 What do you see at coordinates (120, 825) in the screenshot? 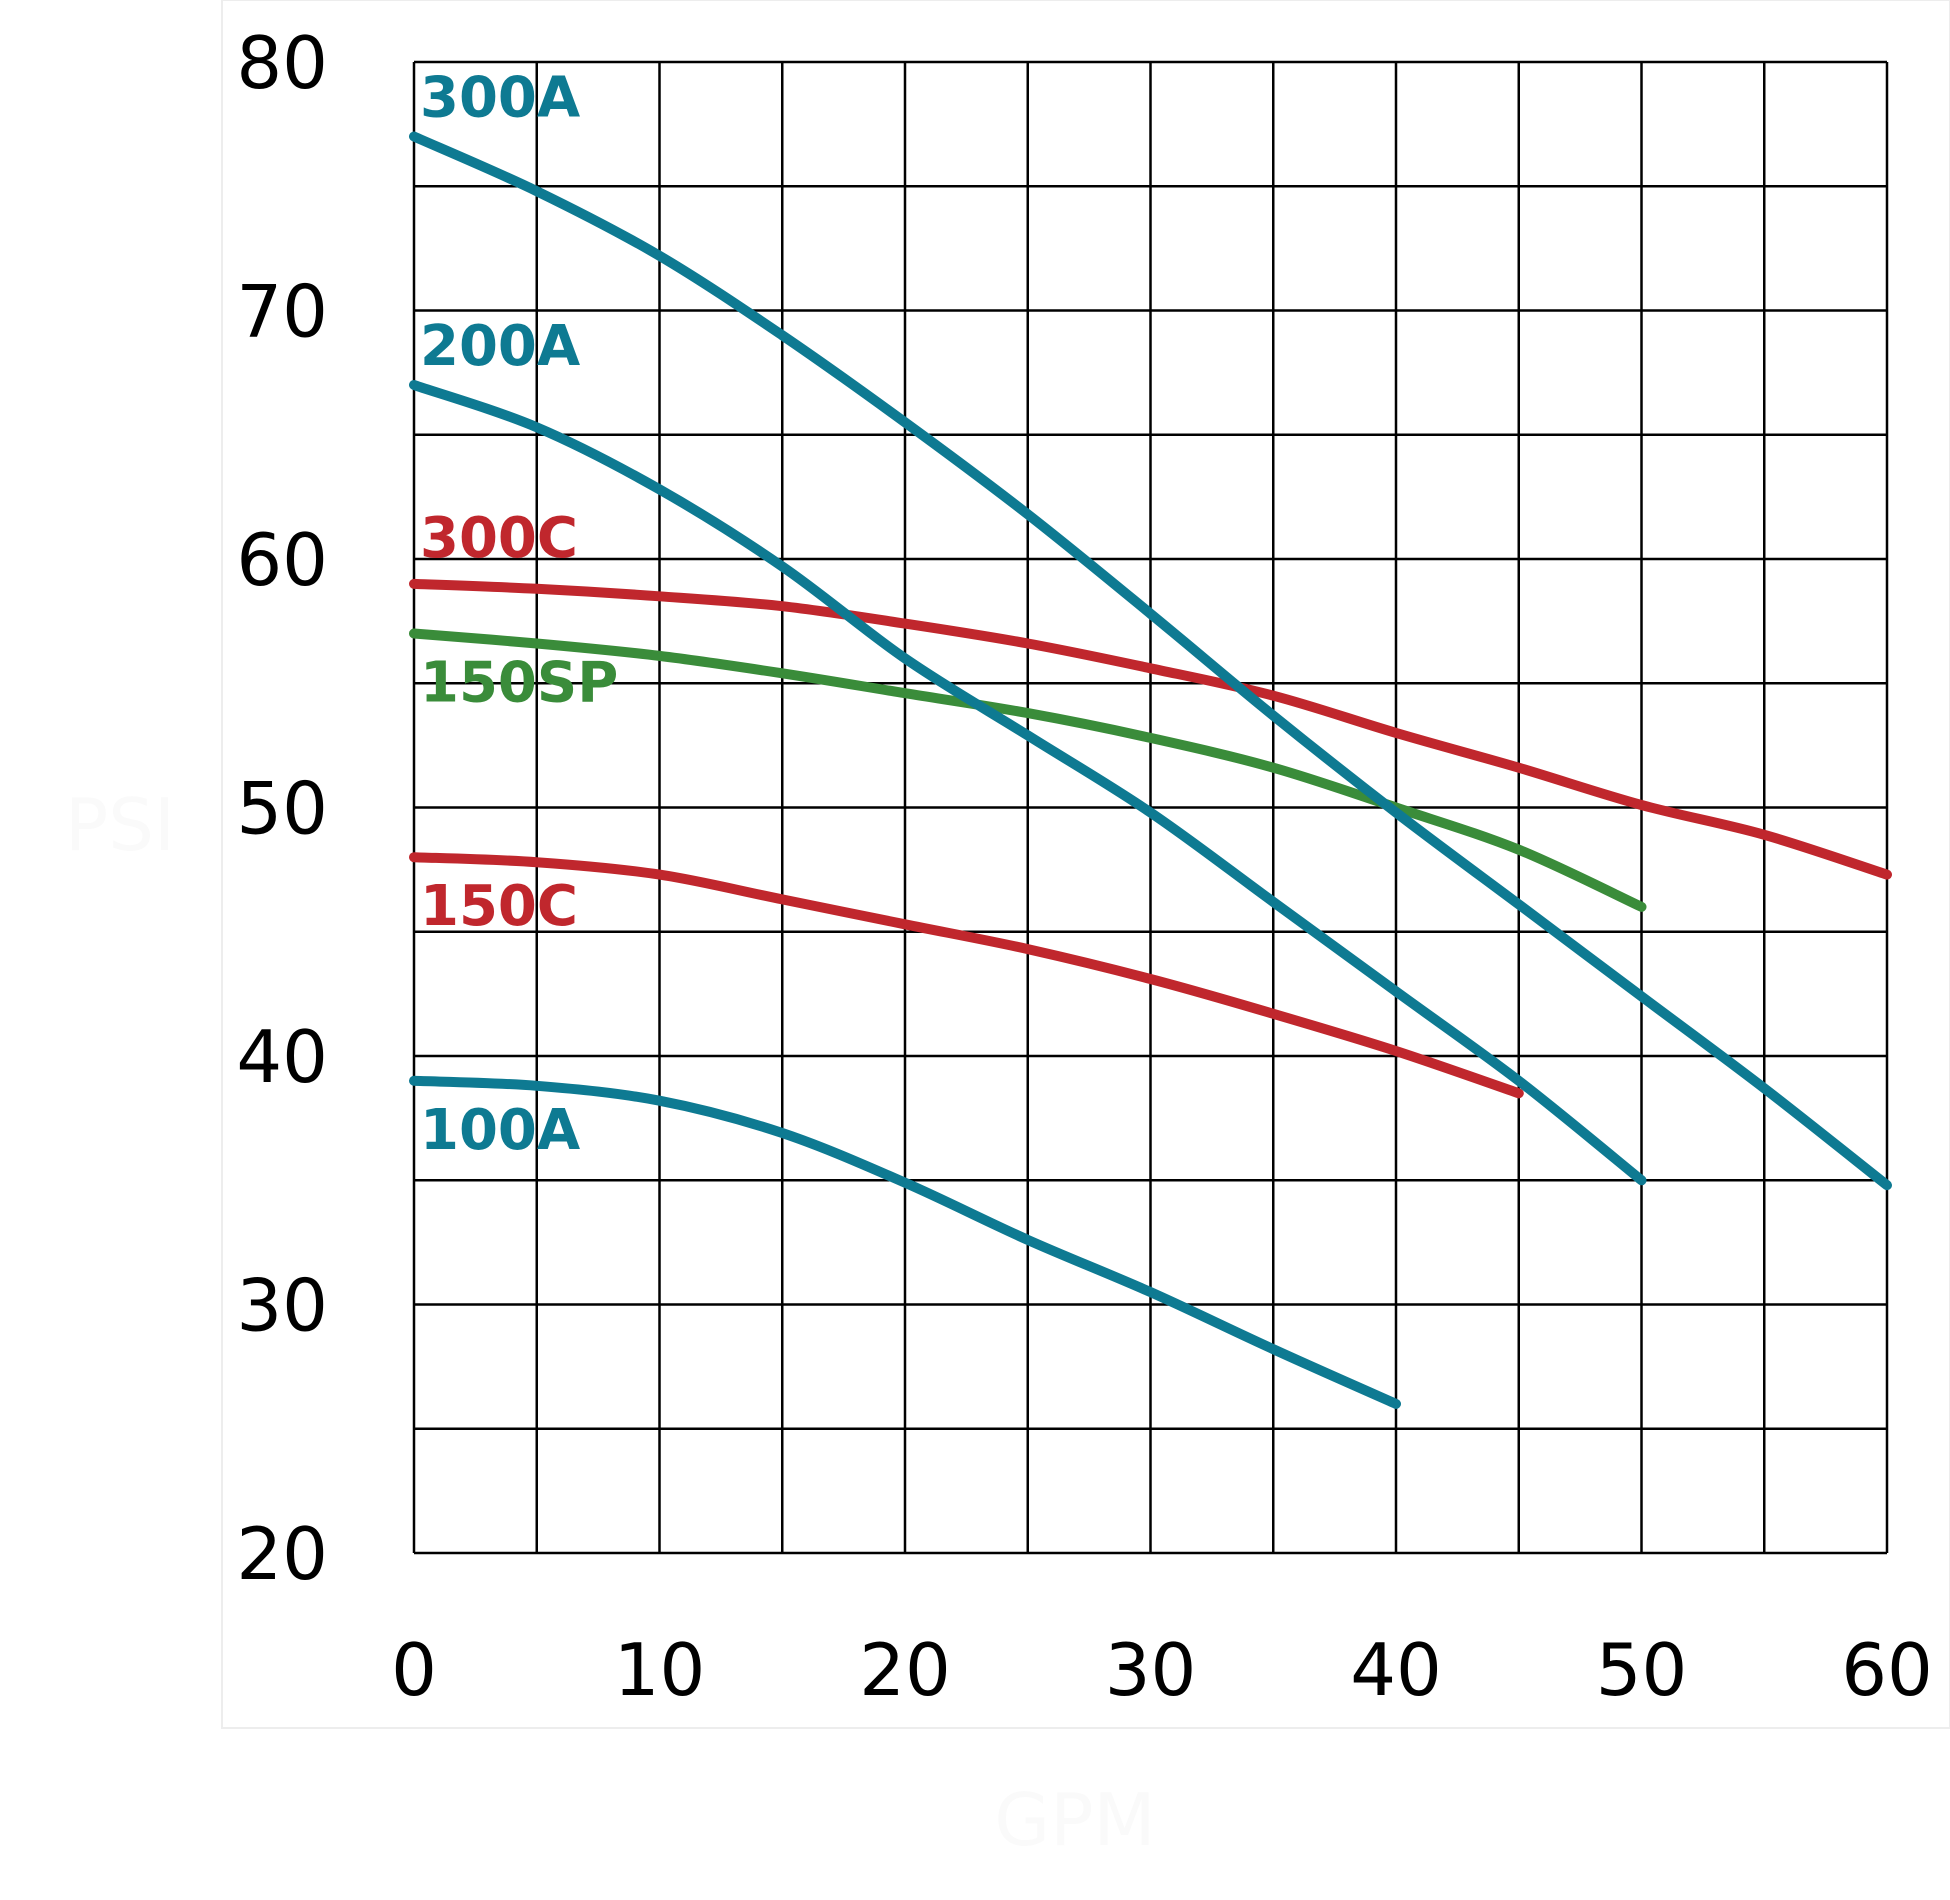
I see `y-axis-title: PSI` at bounding box center [120, 825].